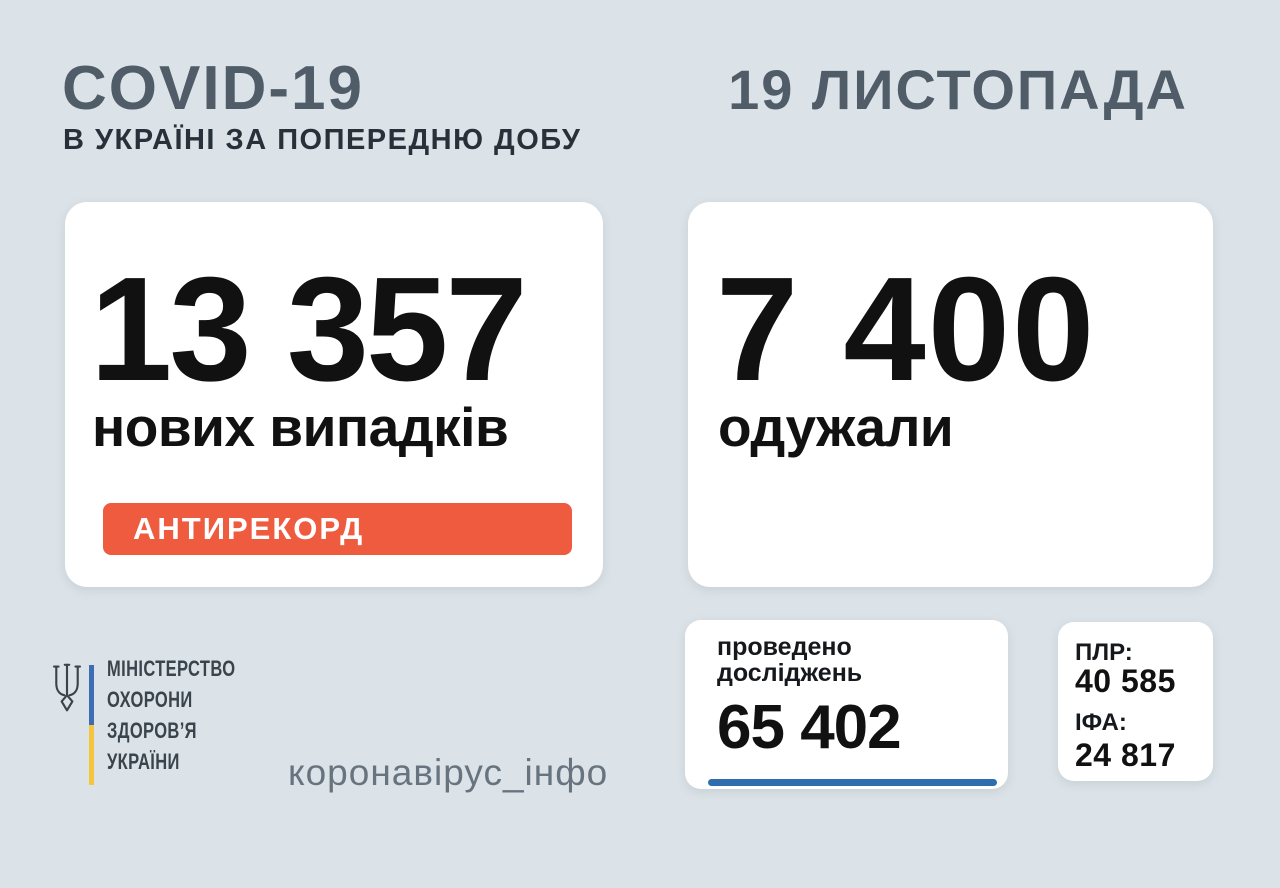  I want to click on tests-underline-bar, so click(852, 782).